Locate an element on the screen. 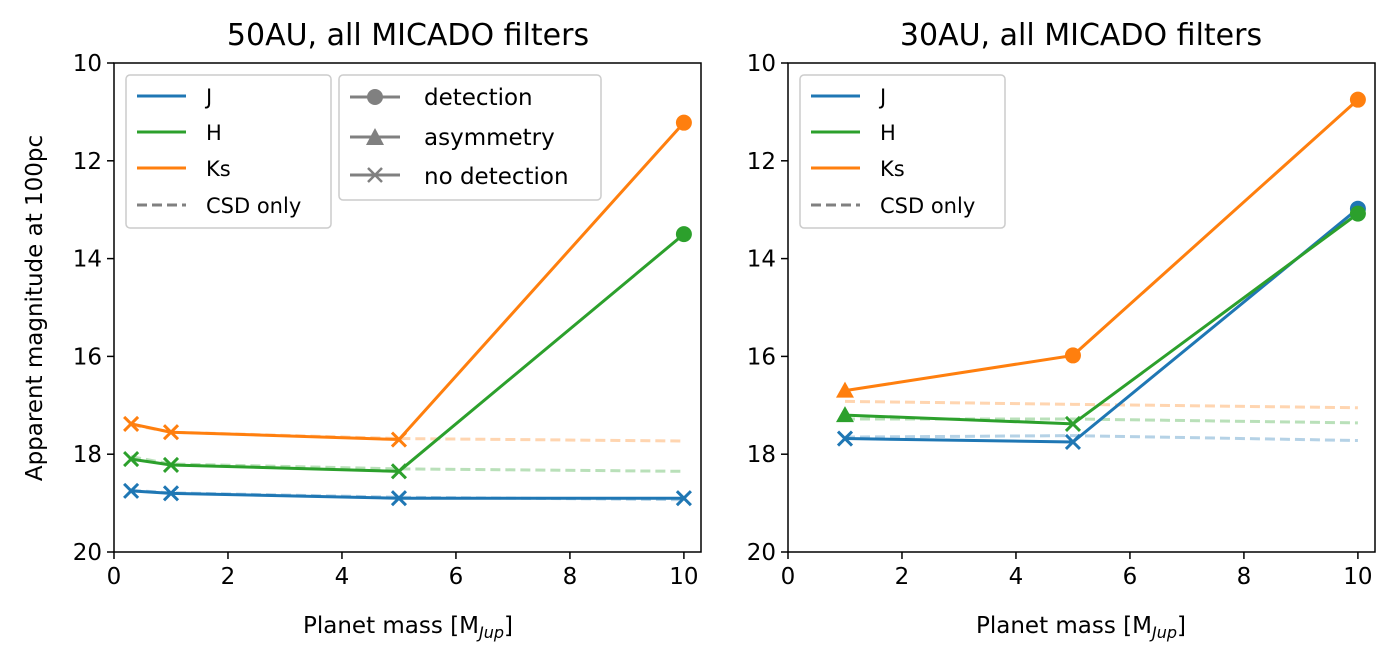 The image size is (1396, 665). csd-line-ks is located at coordinates (1101, 404).